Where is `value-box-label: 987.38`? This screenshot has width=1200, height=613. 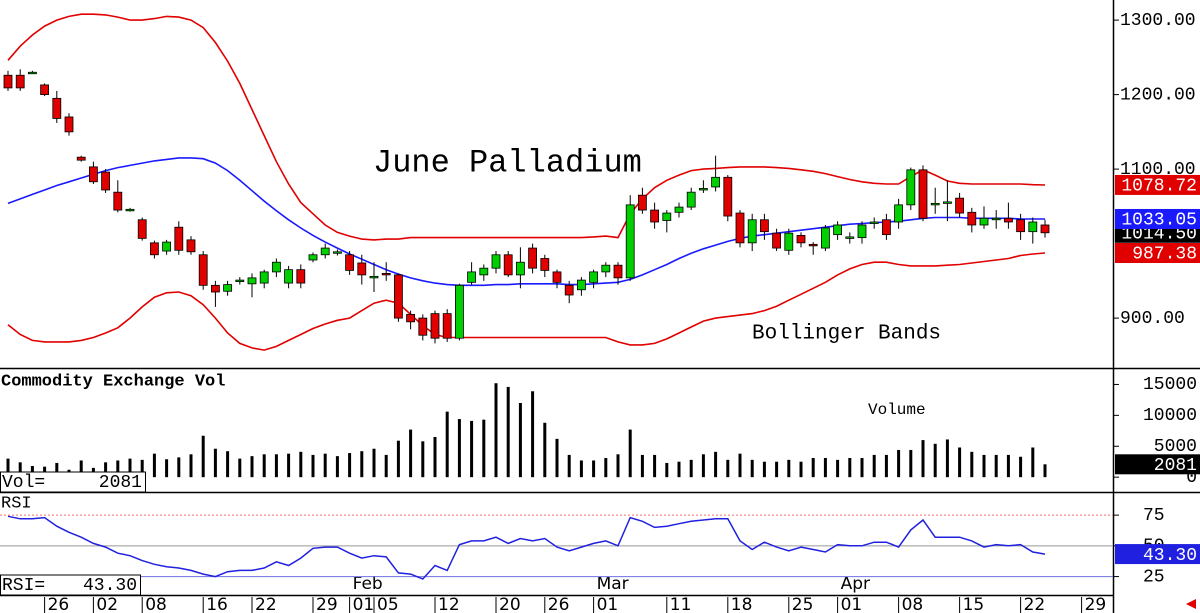 value-box-label: 987.38 is located at coordinates (1164, 255).